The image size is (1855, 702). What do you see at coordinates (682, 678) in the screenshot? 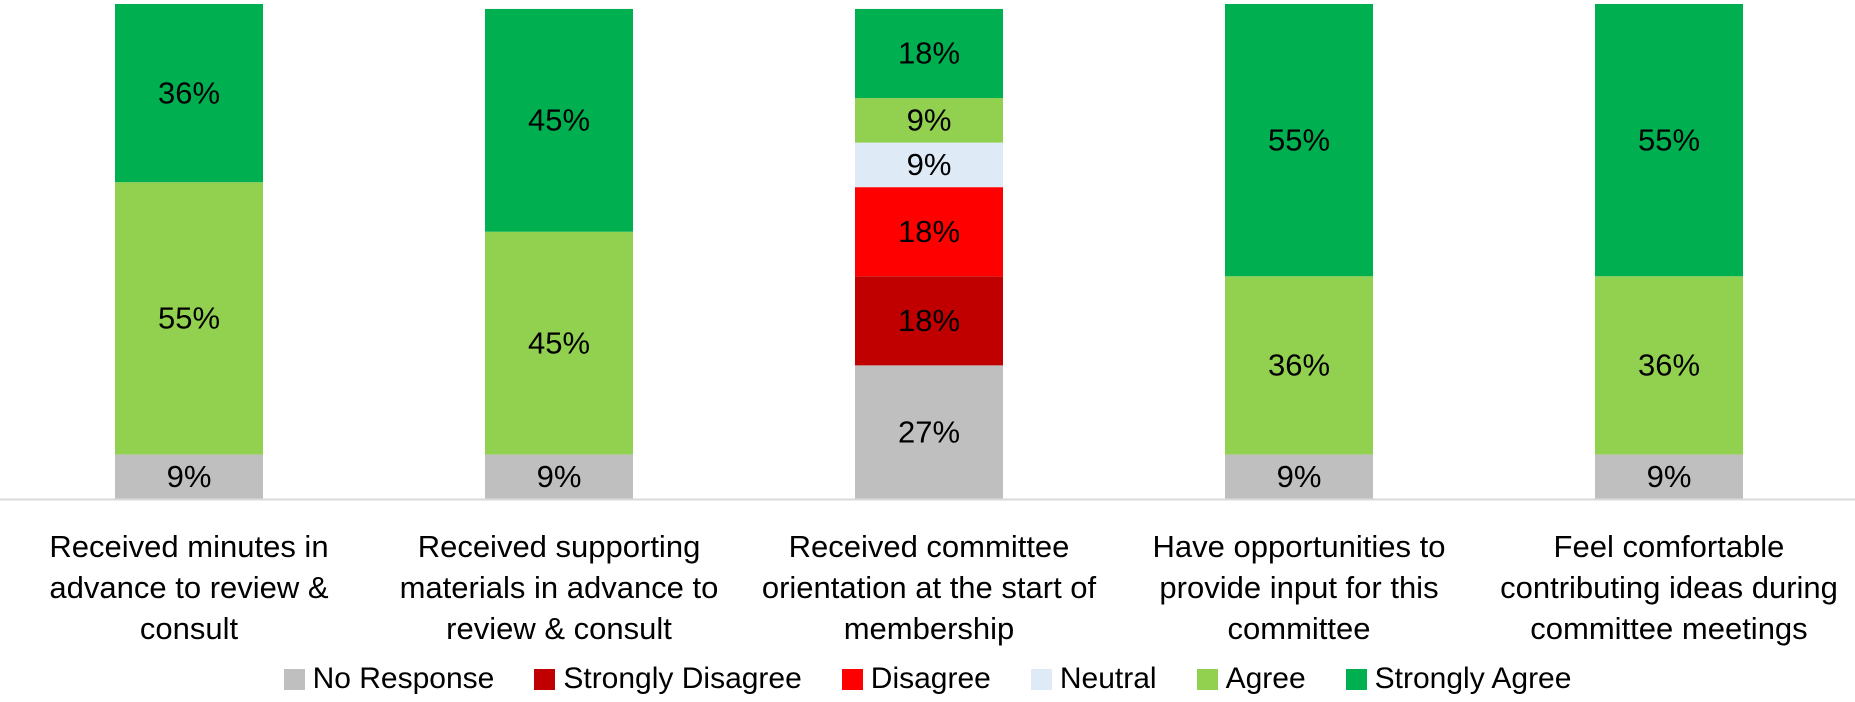
I see `legend-label: Strongly Disagree` at bounding box center [682, 678].